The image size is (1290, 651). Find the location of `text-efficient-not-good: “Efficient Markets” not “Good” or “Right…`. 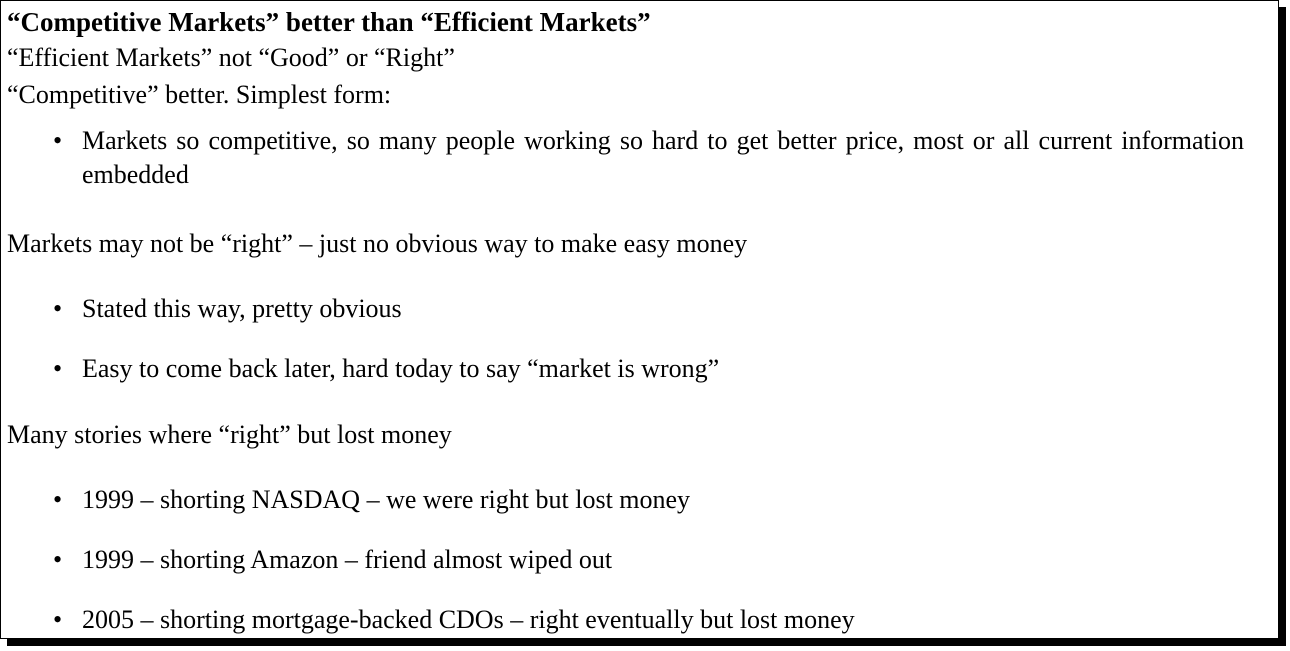

text-efficient-not-good: “Efficient Markets” not “Good” or “Right… is located at coordinates (231, 57).